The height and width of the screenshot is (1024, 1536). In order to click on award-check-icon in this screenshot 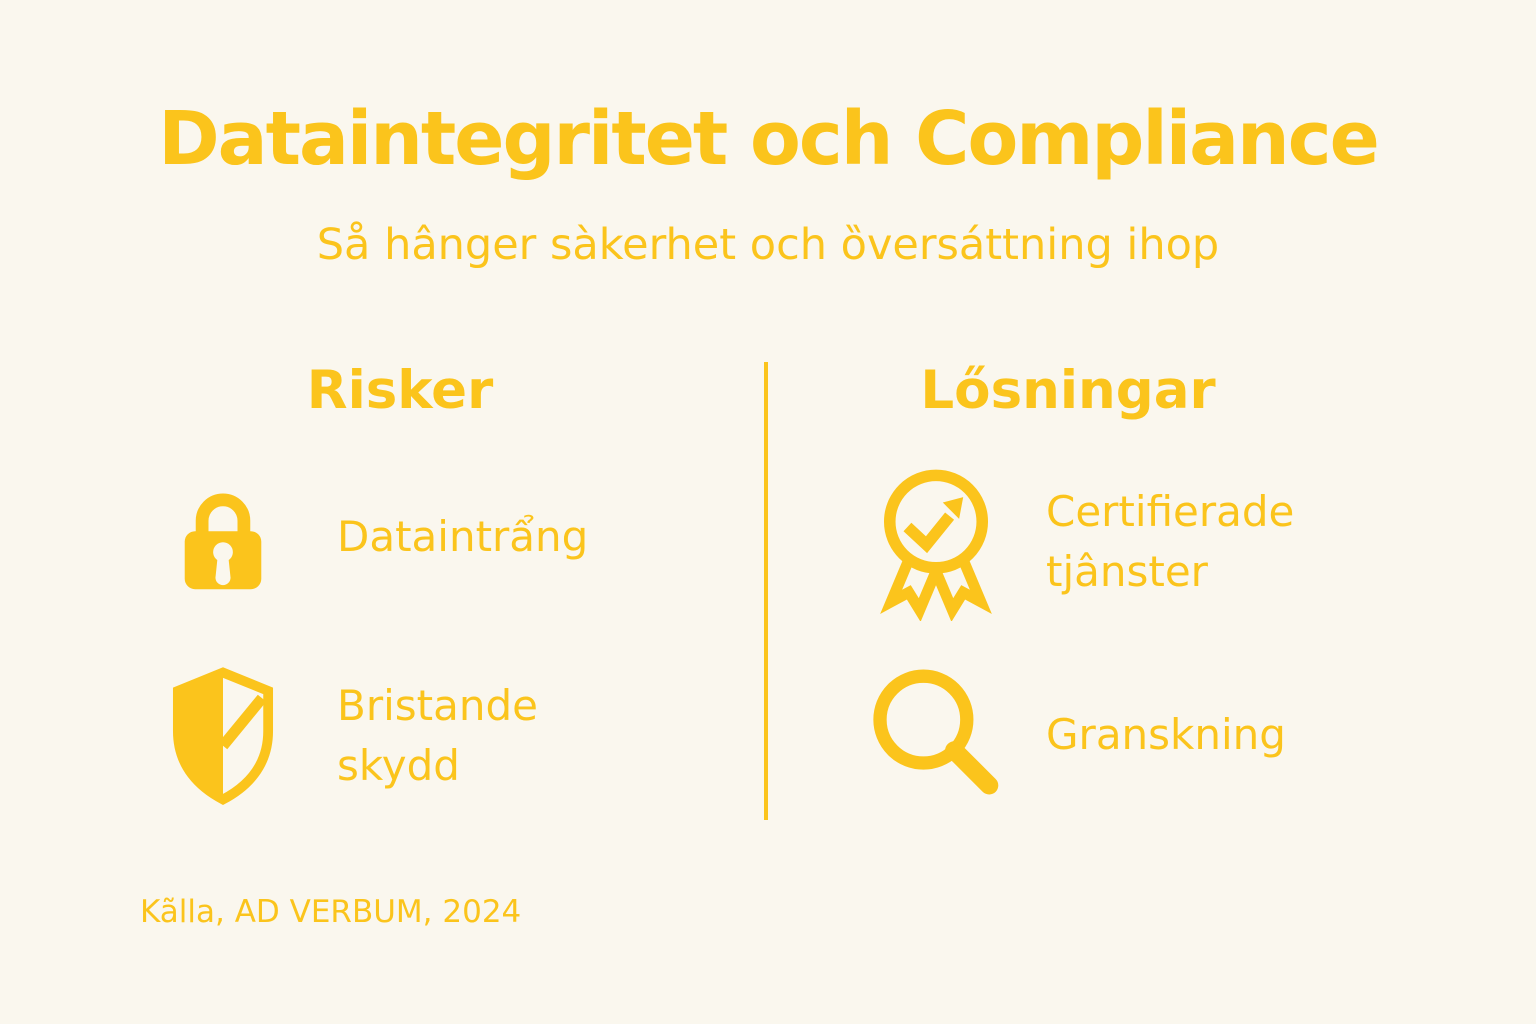, I will do `click(936, 542)`.